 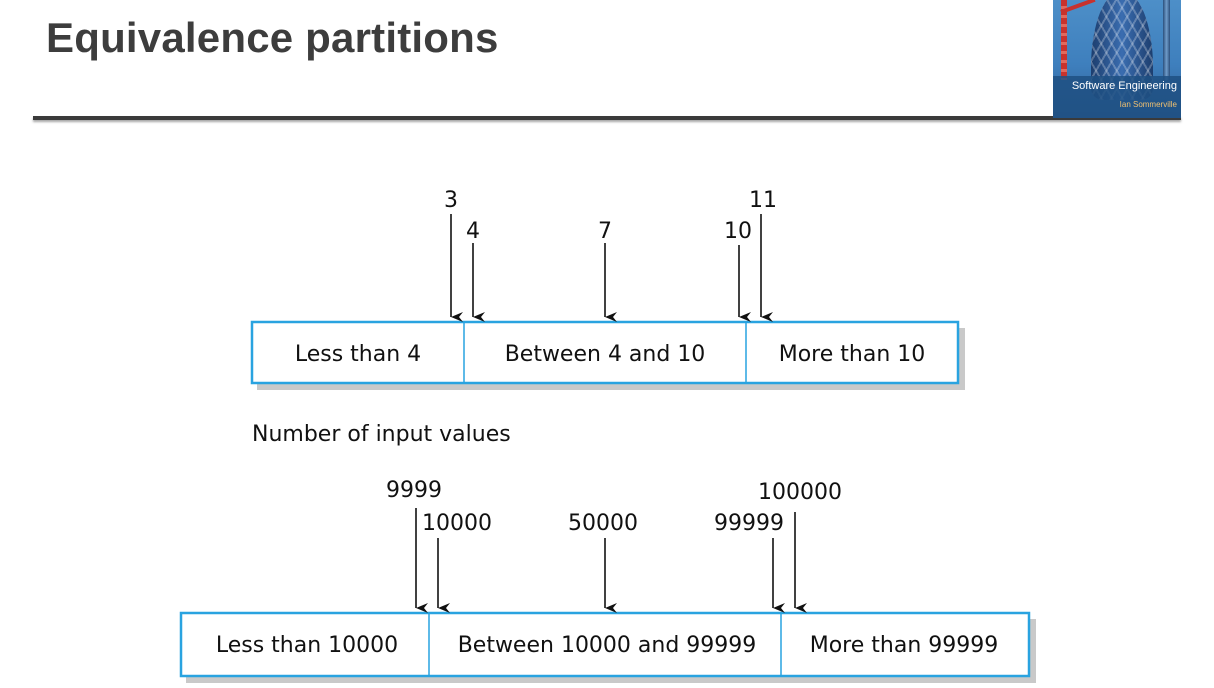 What do you see at coordinates (738, 231) in the screenshot?
I see `top-marker-label: 10` at bounding box center [738, 231].